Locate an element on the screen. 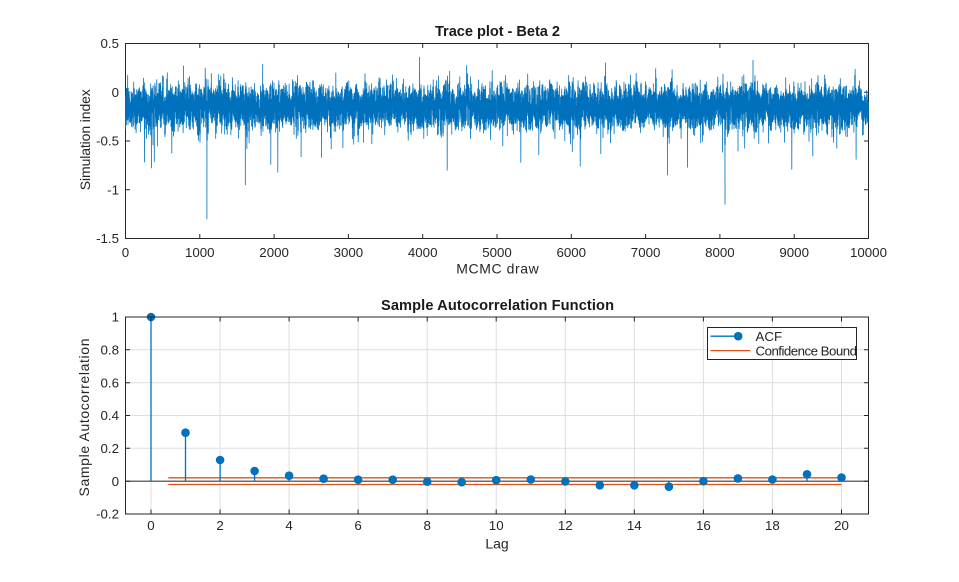 This screenshot has height=582, width=959. svg-text: 8 is located at coordinates (426, 525).